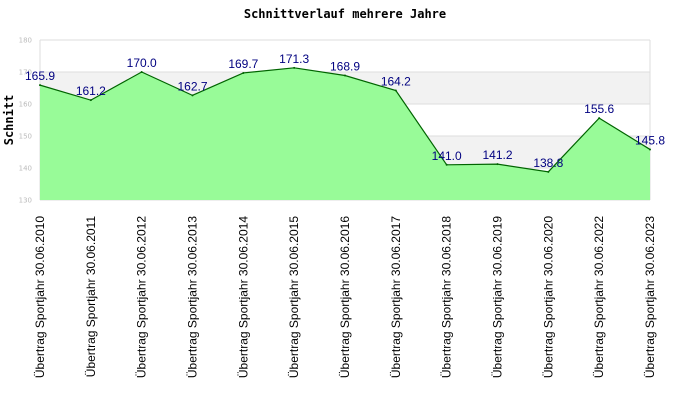 This screenshot has width=690, height=420. What do you see at coordinates (650, 140) in the screenshot?
I see `data-label: 145.8` at bounding box center [650, 140].